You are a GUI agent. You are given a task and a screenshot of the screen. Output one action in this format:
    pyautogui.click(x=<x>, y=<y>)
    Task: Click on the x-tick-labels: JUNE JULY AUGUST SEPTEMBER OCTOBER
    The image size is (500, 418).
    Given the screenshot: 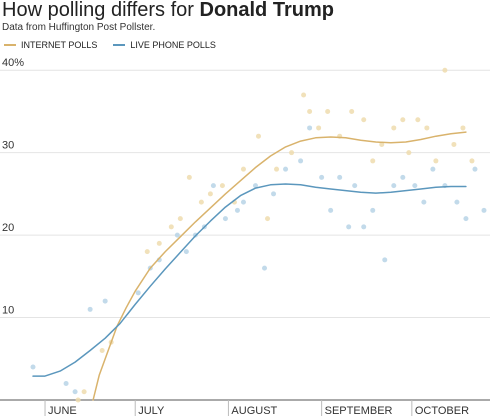 What is the action you would take?
    pyautogui.click(x=256, y=408)
    